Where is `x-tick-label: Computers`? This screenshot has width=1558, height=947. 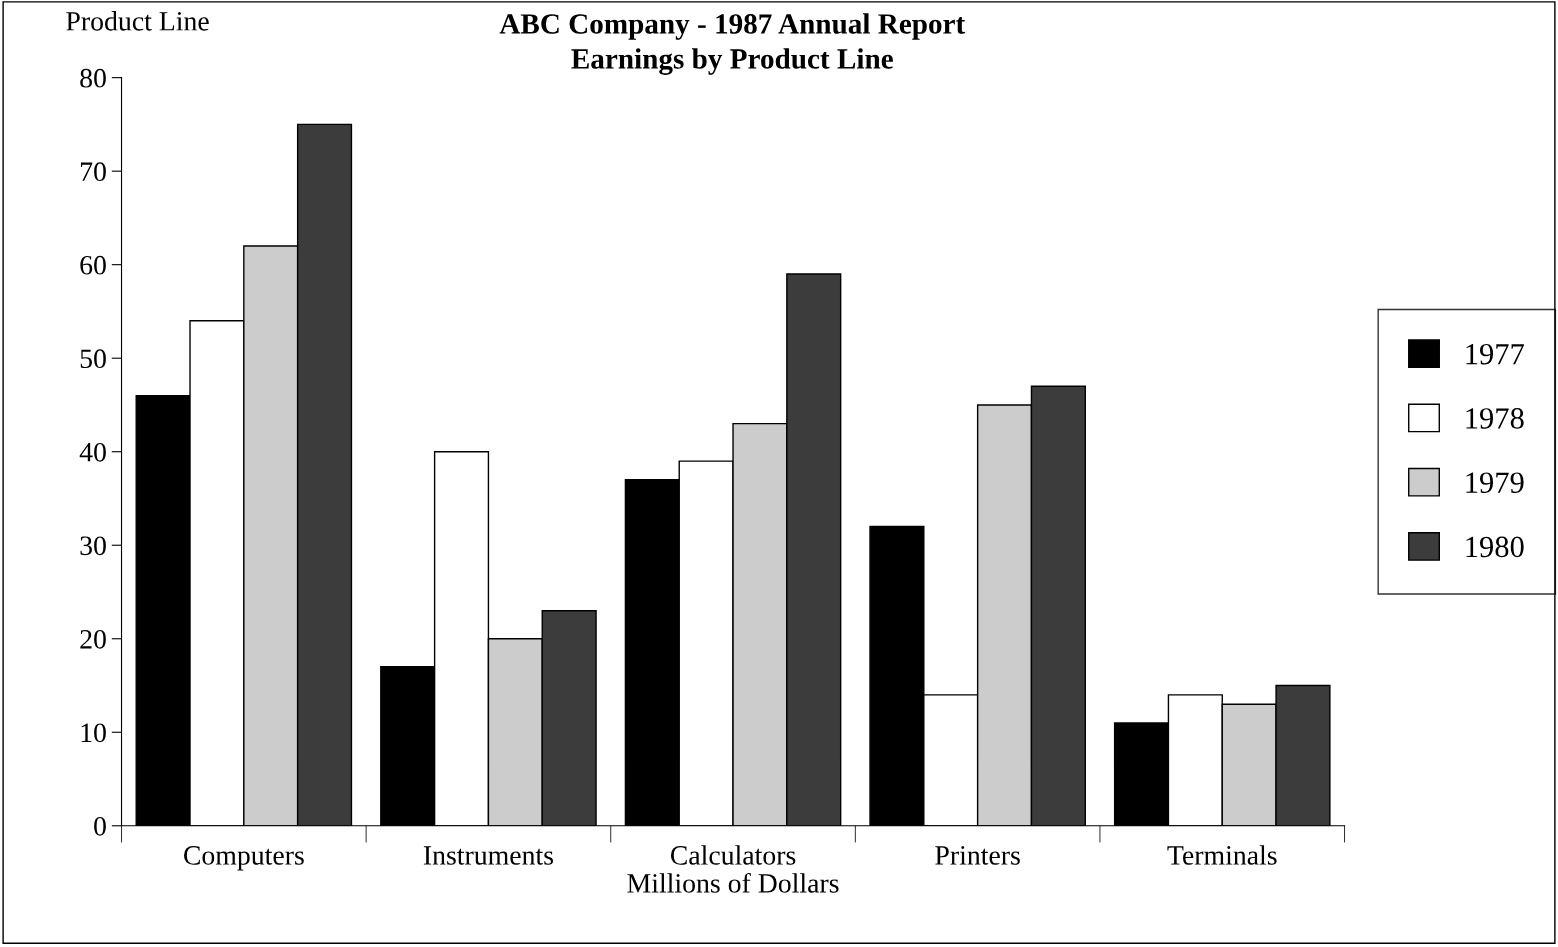
x-tick-label: Computers is located at coordinates (244, 858).